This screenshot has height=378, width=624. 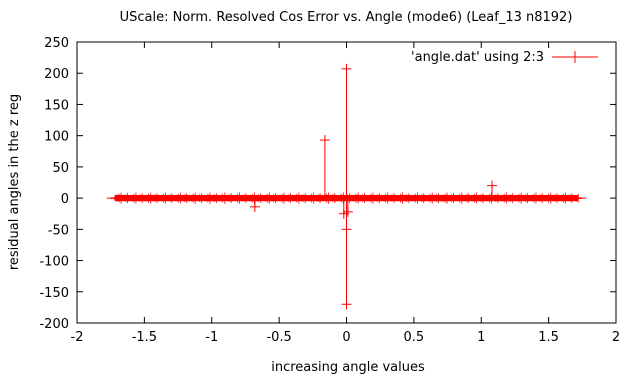 I want to click on y-tick-label: 100, so click(x=56, y=137).